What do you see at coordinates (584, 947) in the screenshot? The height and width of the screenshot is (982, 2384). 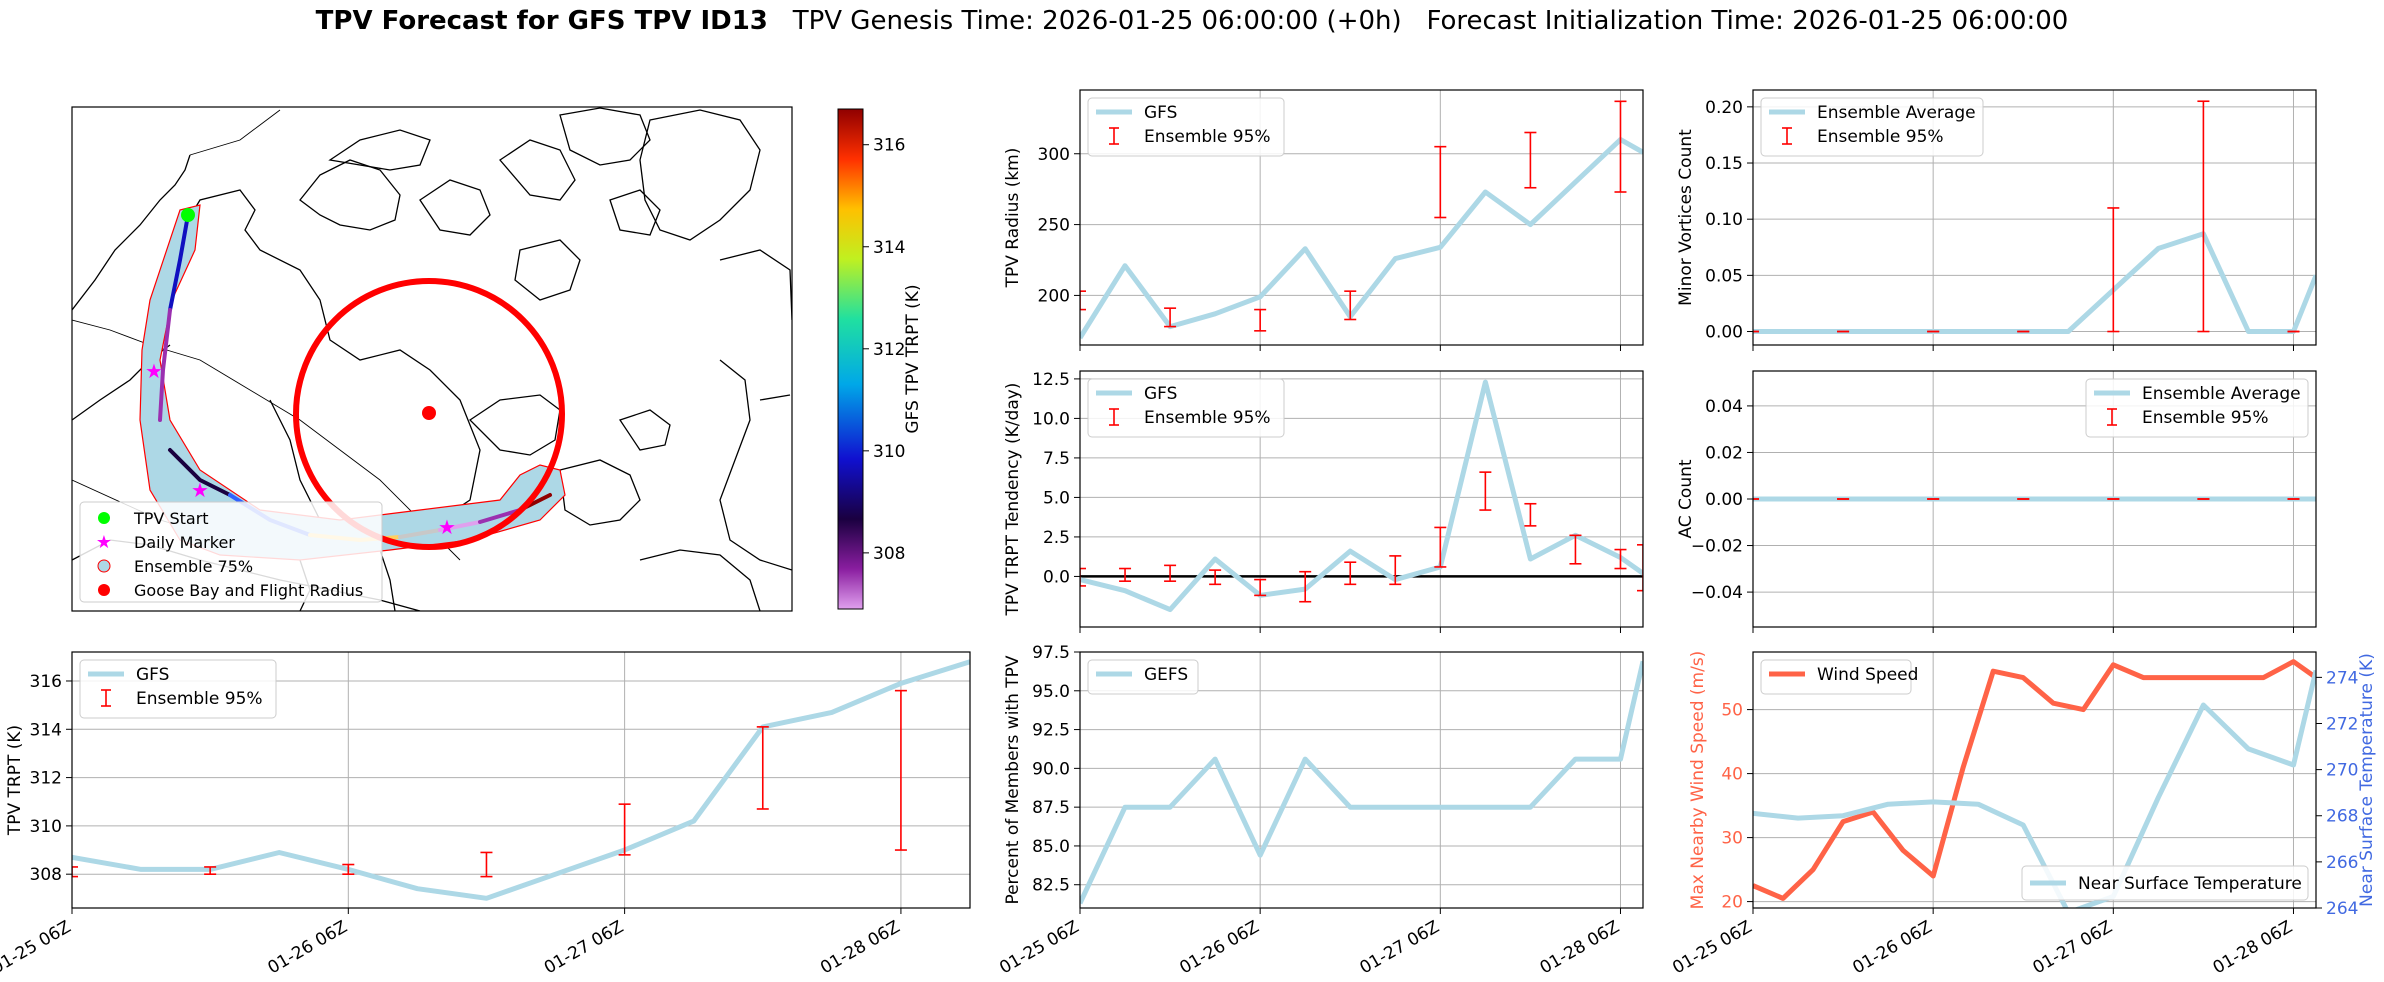 I see `x-tick-label: 01-27 06Z` at bounding box center [584, 947].